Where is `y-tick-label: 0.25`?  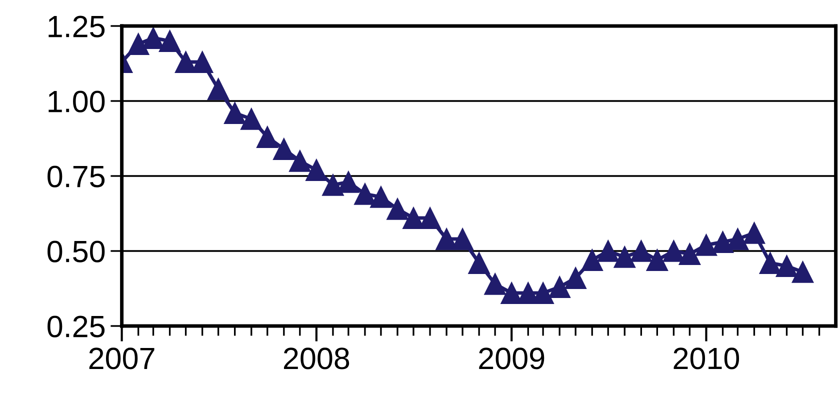 y-tick-label: 0.25 is located at coordinates (76, 327).